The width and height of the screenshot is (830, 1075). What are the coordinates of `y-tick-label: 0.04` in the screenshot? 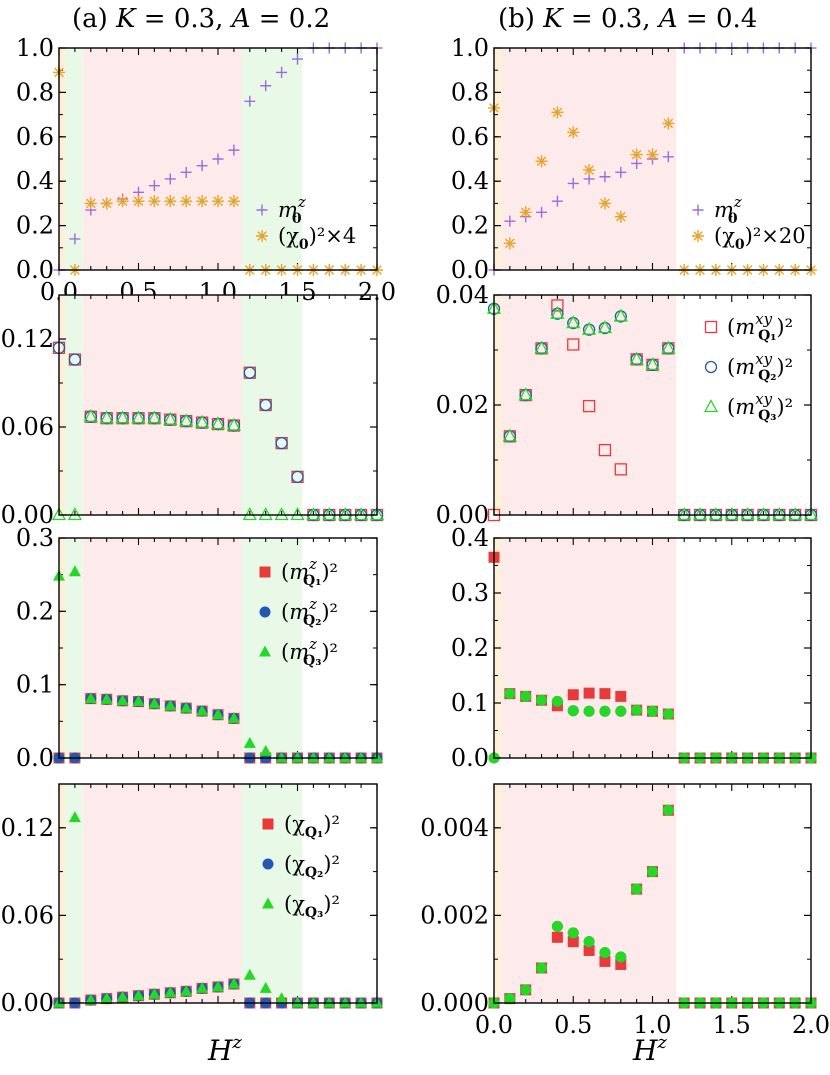 It's located at (462, 295).